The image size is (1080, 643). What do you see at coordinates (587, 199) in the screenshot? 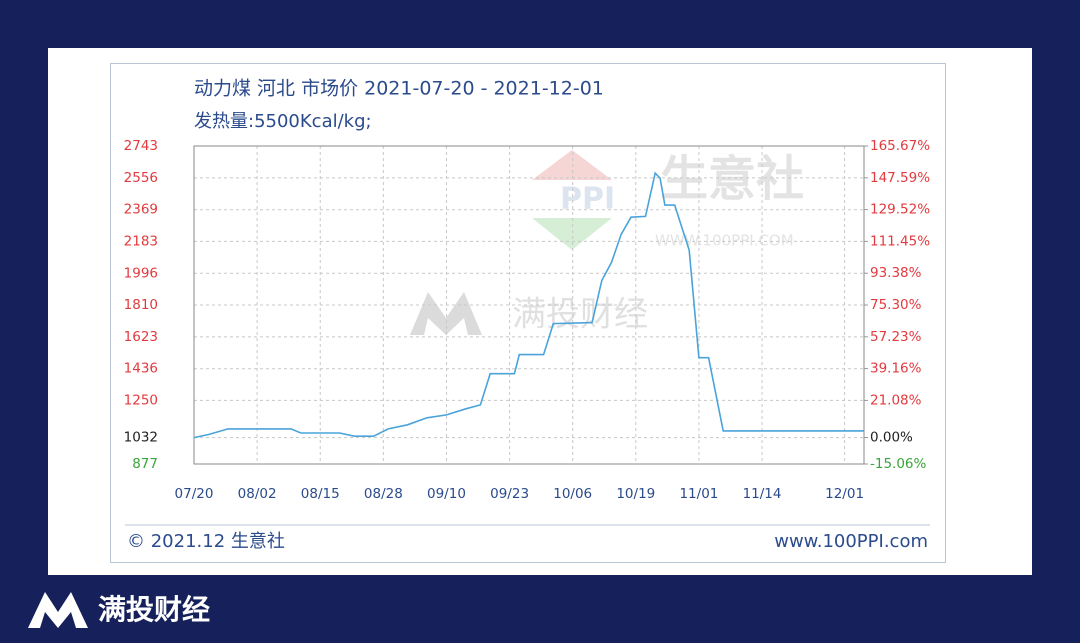
I see `watermark-text: PPI` at bounding box center [587, 199].